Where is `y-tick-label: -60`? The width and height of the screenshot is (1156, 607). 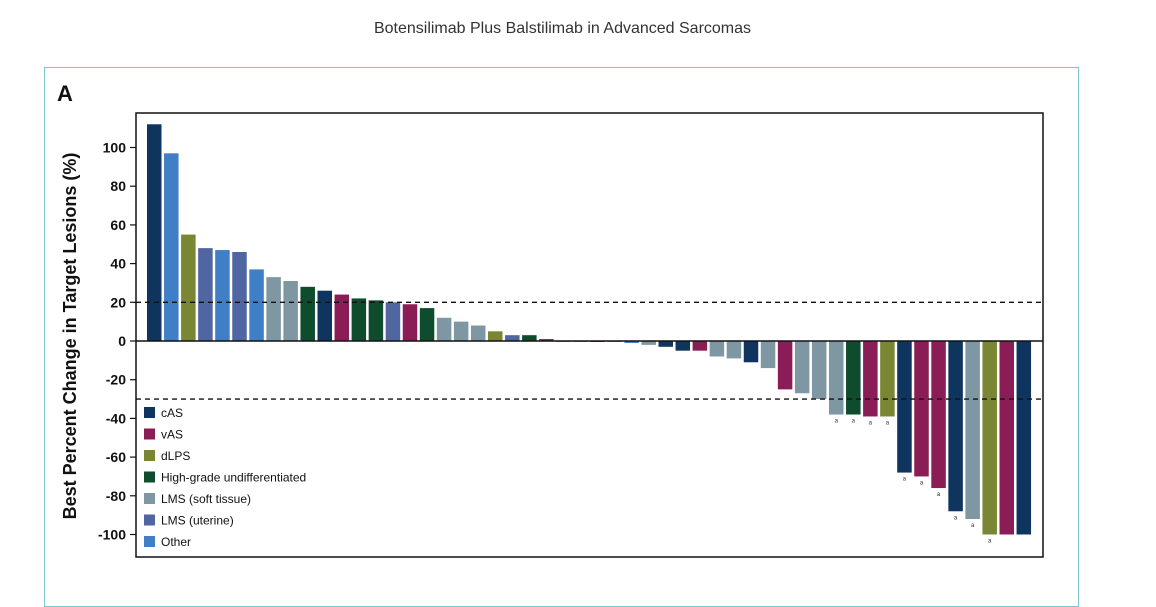 y-tick-label: -60 is located at coordinates (116, 457).